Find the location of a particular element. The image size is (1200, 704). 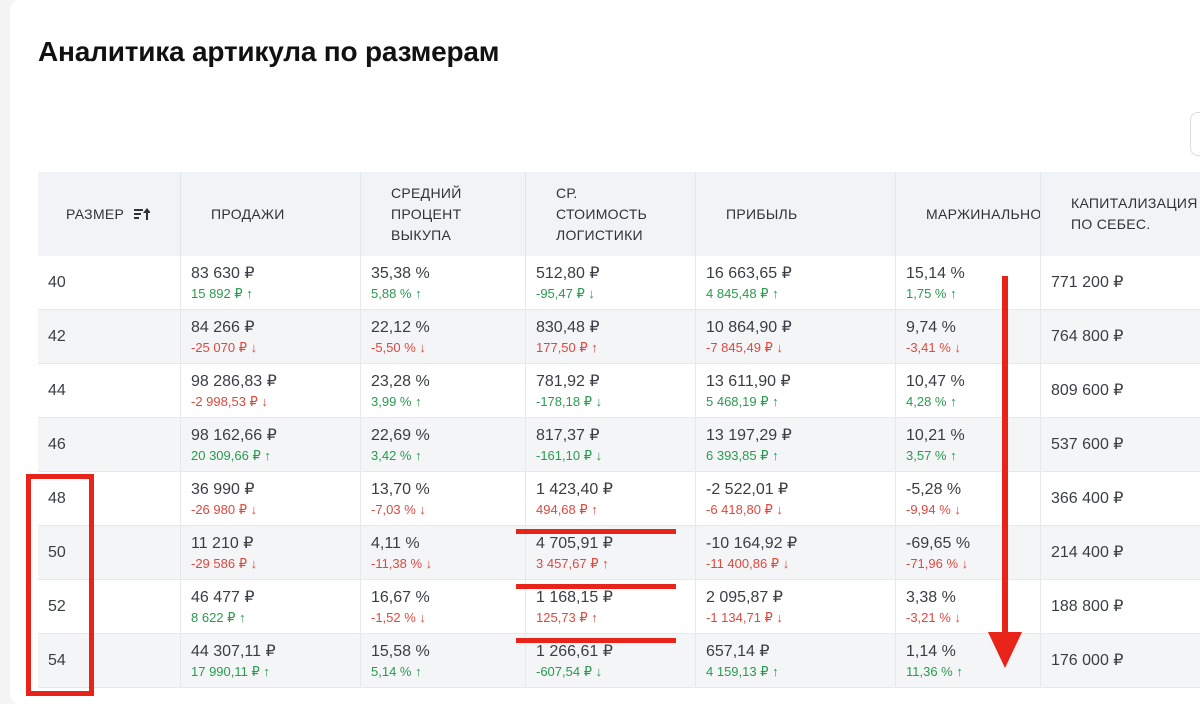

header-size: РАЗМЕР is located at coordinates (109, 214).